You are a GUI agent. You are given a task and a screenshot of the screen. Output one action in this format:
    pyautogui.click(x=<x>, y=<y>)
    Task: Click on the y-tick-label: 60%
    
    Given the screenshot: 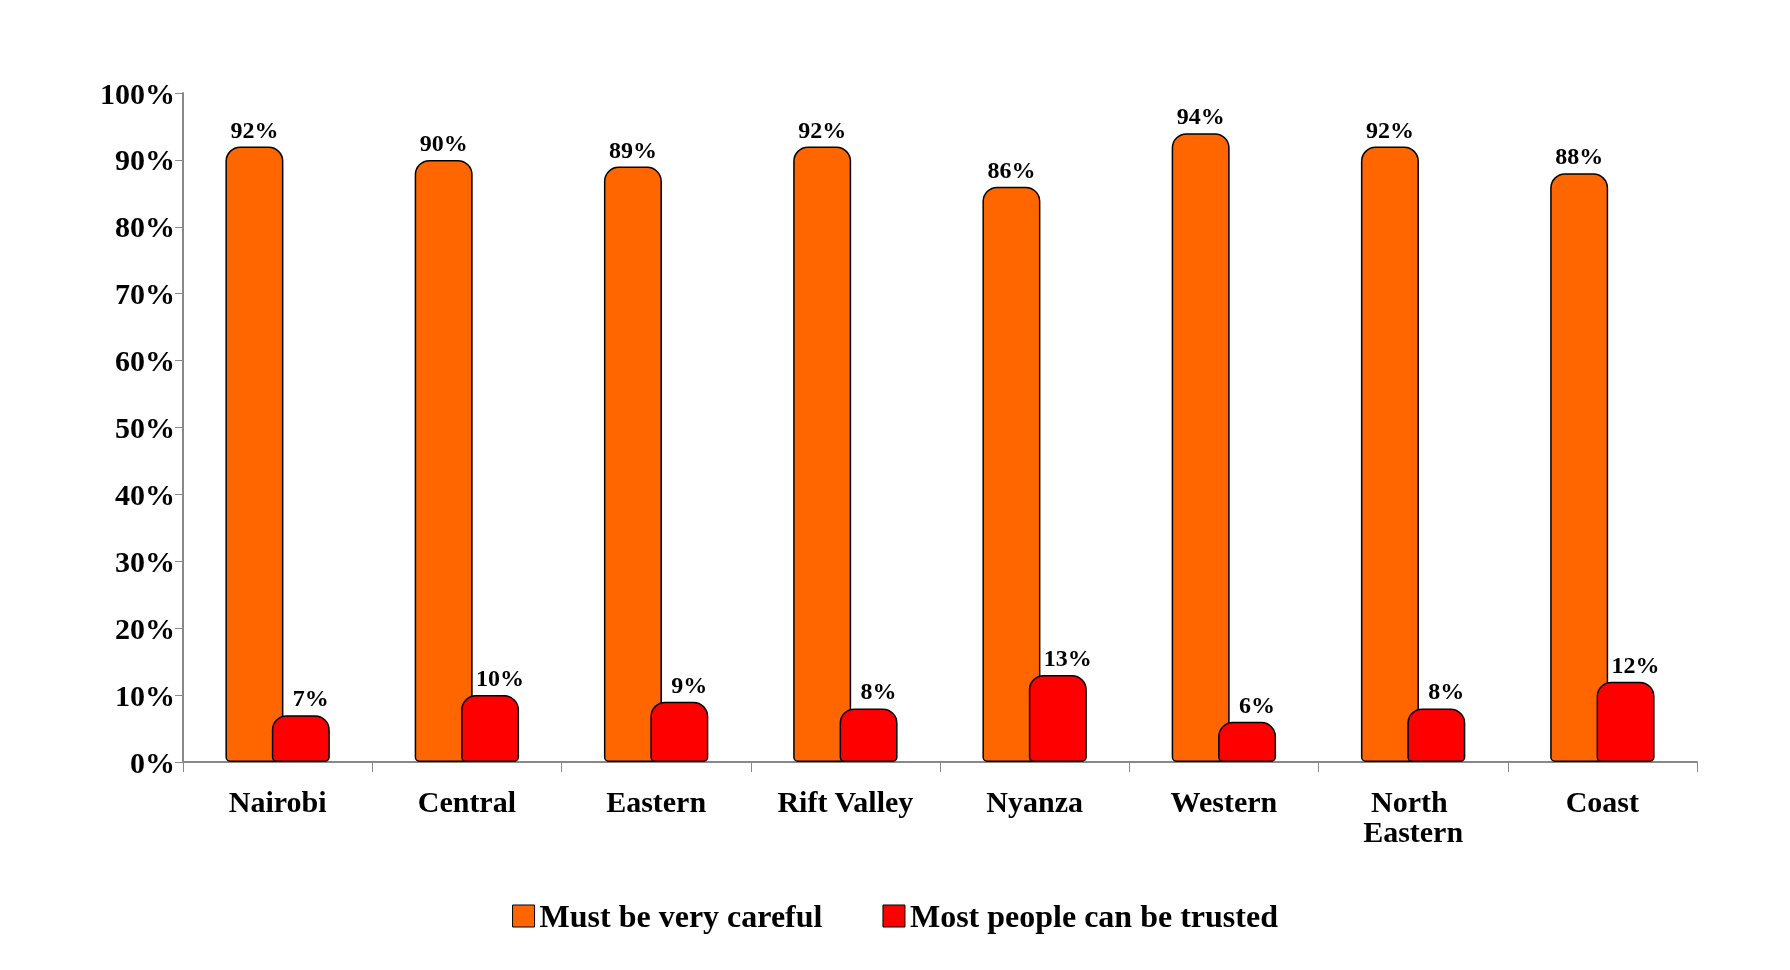 What is the action you would take?
    pyautogui.click(x=145, y=361)
    